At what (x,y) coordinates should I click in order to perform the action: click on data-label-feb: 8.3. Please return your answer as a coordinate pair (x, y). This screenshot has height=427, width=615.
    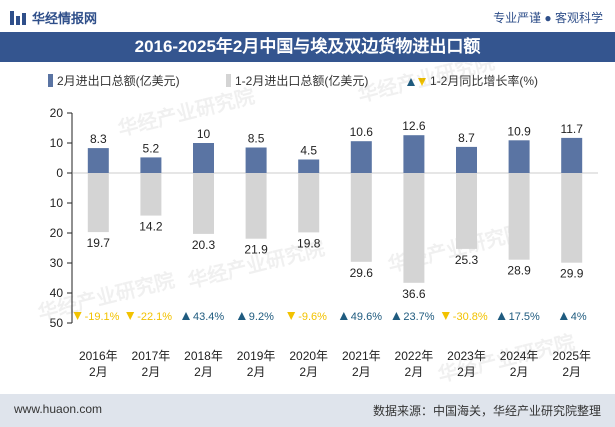
    Looking at the image, I should click on (98, 139).